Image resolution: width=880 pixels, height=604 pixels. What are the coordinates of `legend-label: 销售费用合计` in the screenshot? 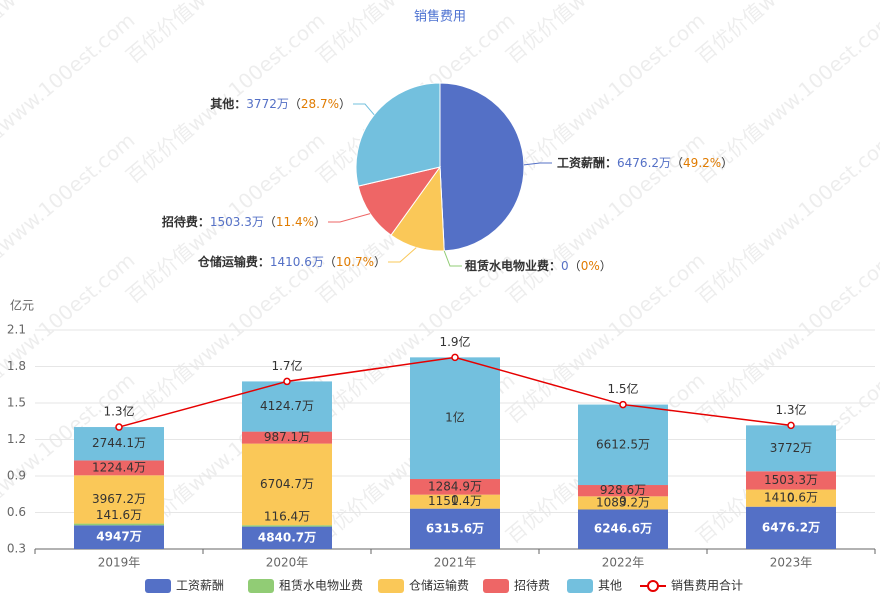 It's located at (707, 585).